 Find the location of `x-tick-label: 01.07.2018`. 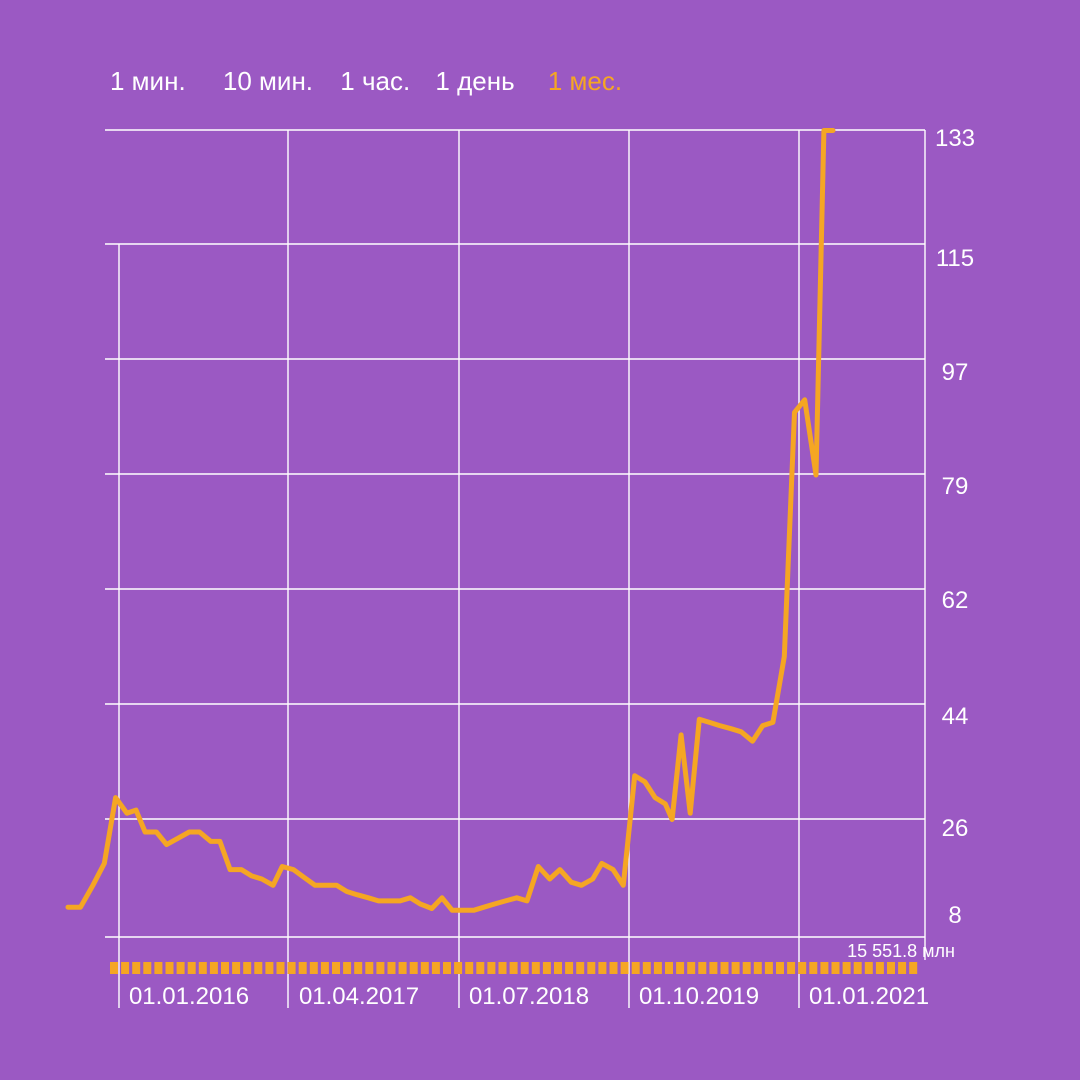

x-tick-label: 01.07.2018 is located at coordinates (529, 996).